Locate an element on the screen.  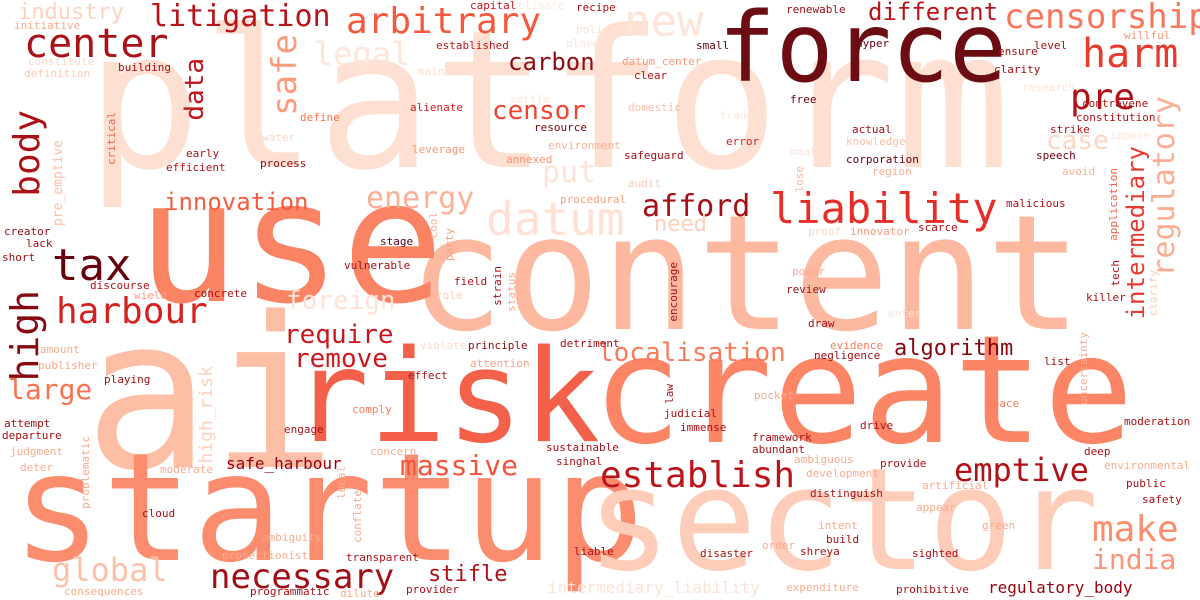
word: appear is located at coordinates (936, 507).